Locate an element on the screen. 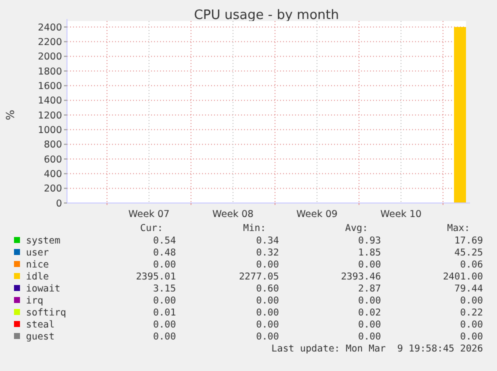 Image resolution: width=497 pixels, height=371 pixels. text: Min: is located at coordinates (254, 228).